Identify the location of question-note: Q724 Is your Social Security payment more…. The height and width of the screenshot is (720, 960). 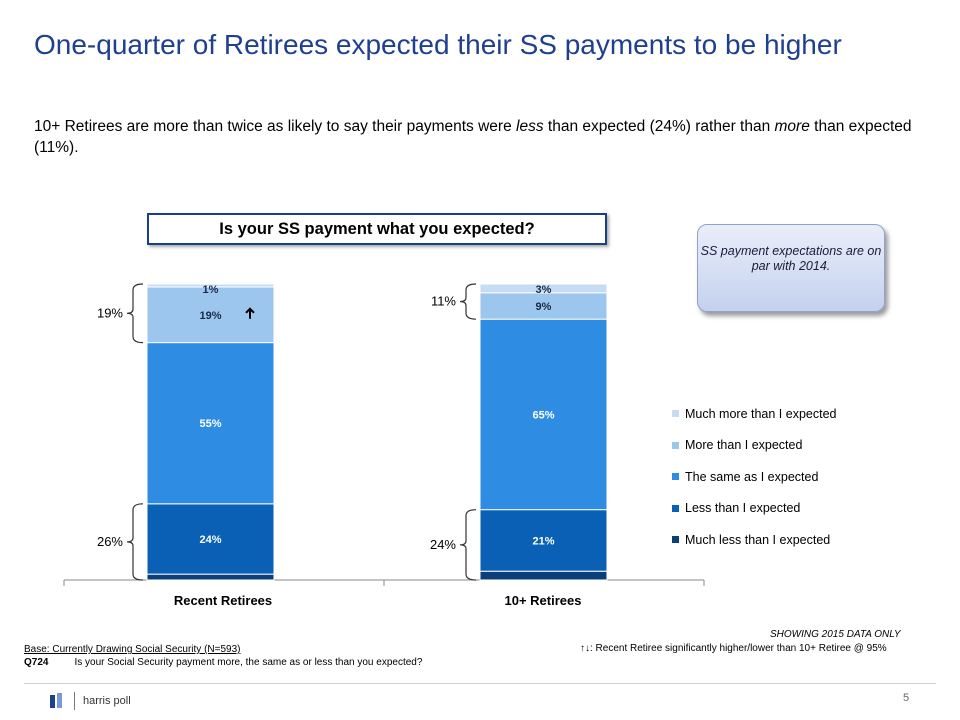
(223, 662).